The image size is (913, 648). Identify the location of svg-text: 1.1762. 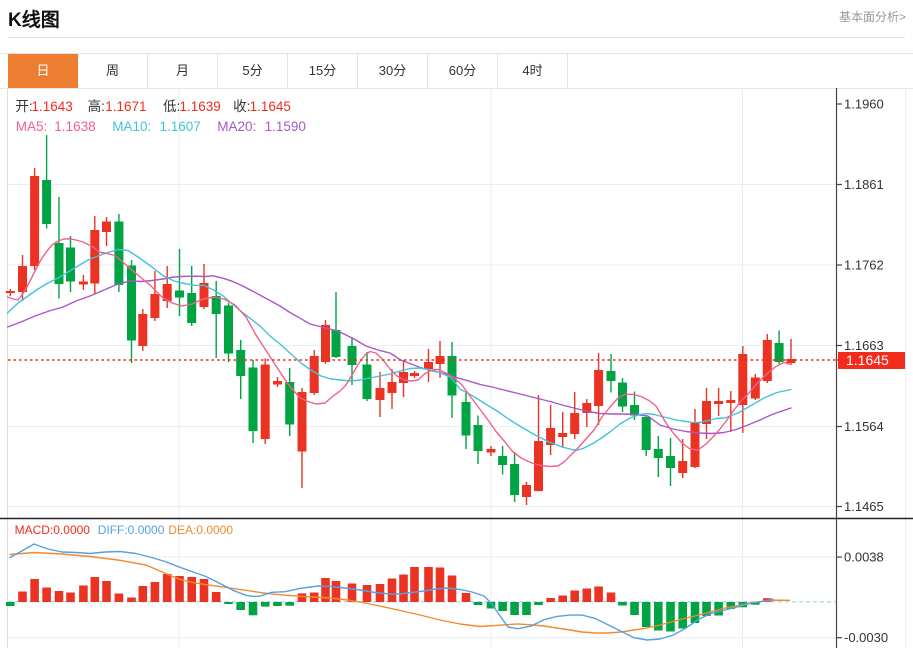
(864, 265).